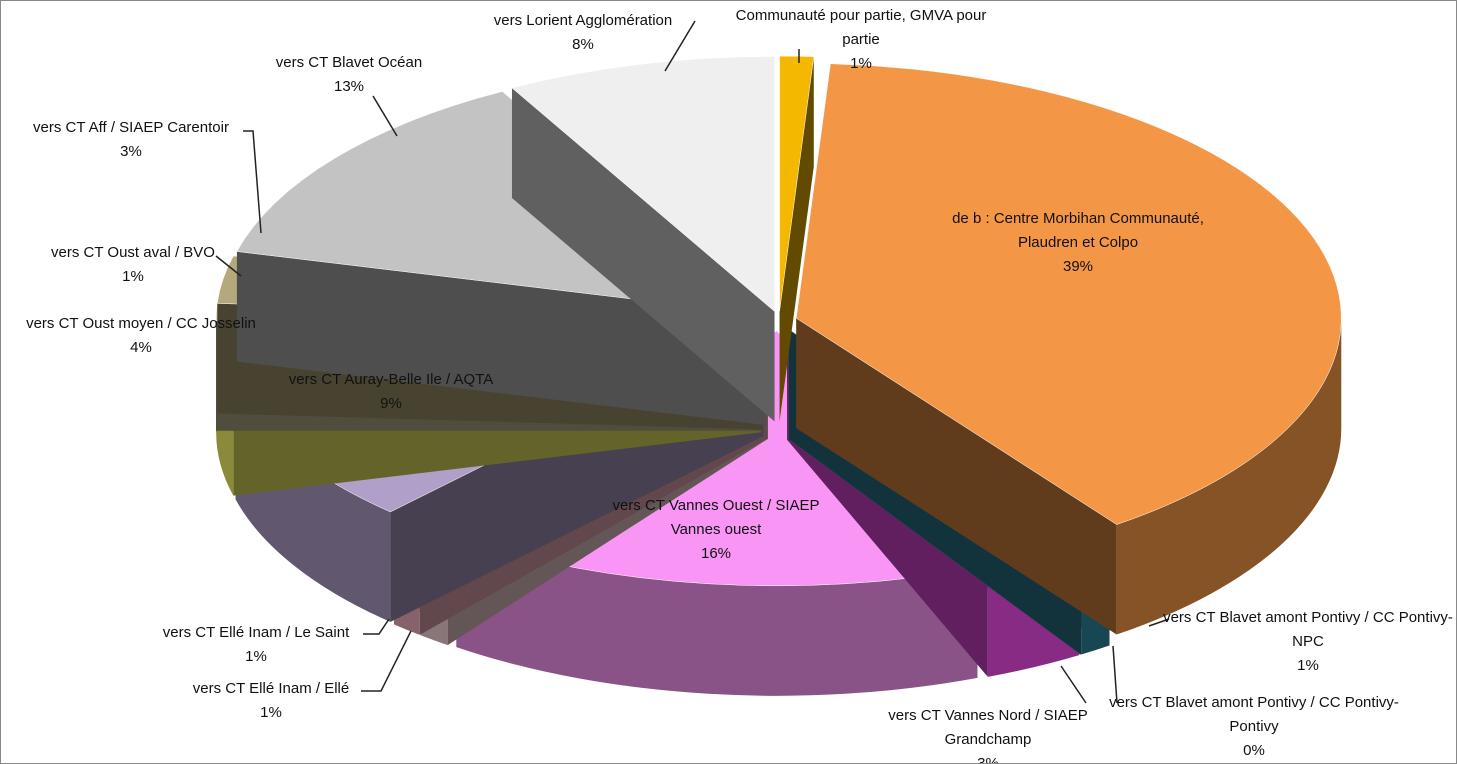 Image resolution: width=1457 pixels, height=764 pixels. I want to click on slice-value-label: 39%, so click(1078, 266).